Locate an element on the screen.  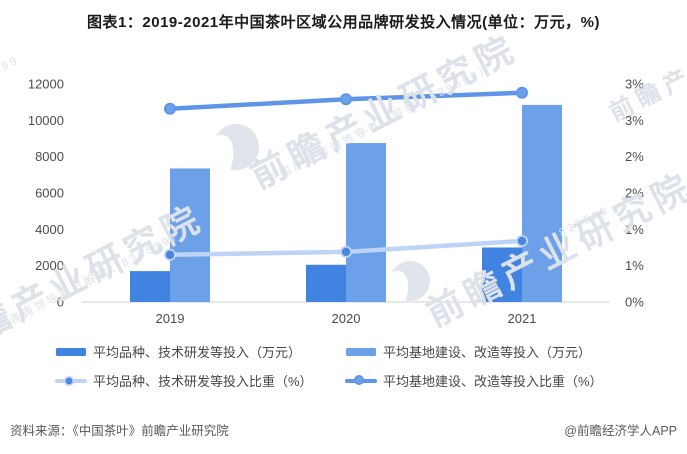
svg-text: 2020 is located at coordinates (346, 318).